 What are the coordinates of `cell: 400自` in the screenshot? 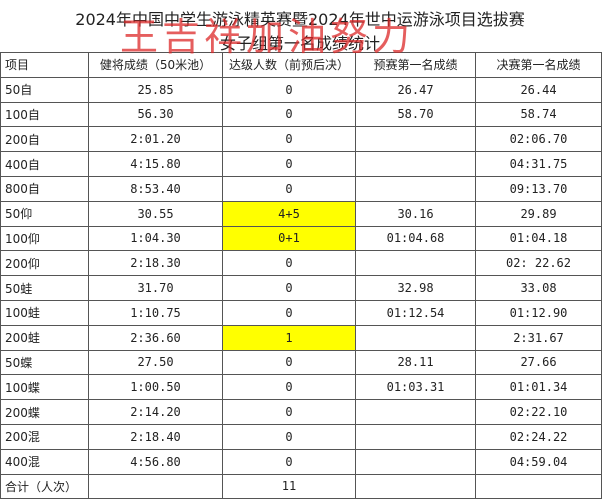 It's located at (44, 164).